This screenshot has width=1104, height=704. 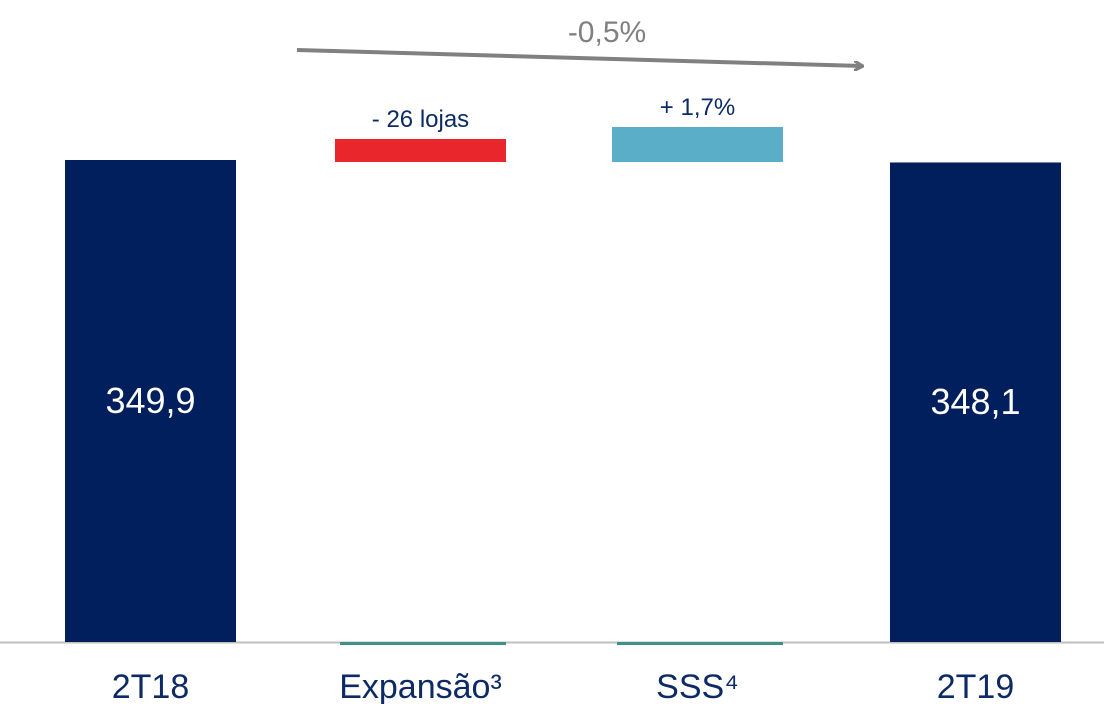 I want to click on bar-value-label: 348,1, so click(x=975, y=401).